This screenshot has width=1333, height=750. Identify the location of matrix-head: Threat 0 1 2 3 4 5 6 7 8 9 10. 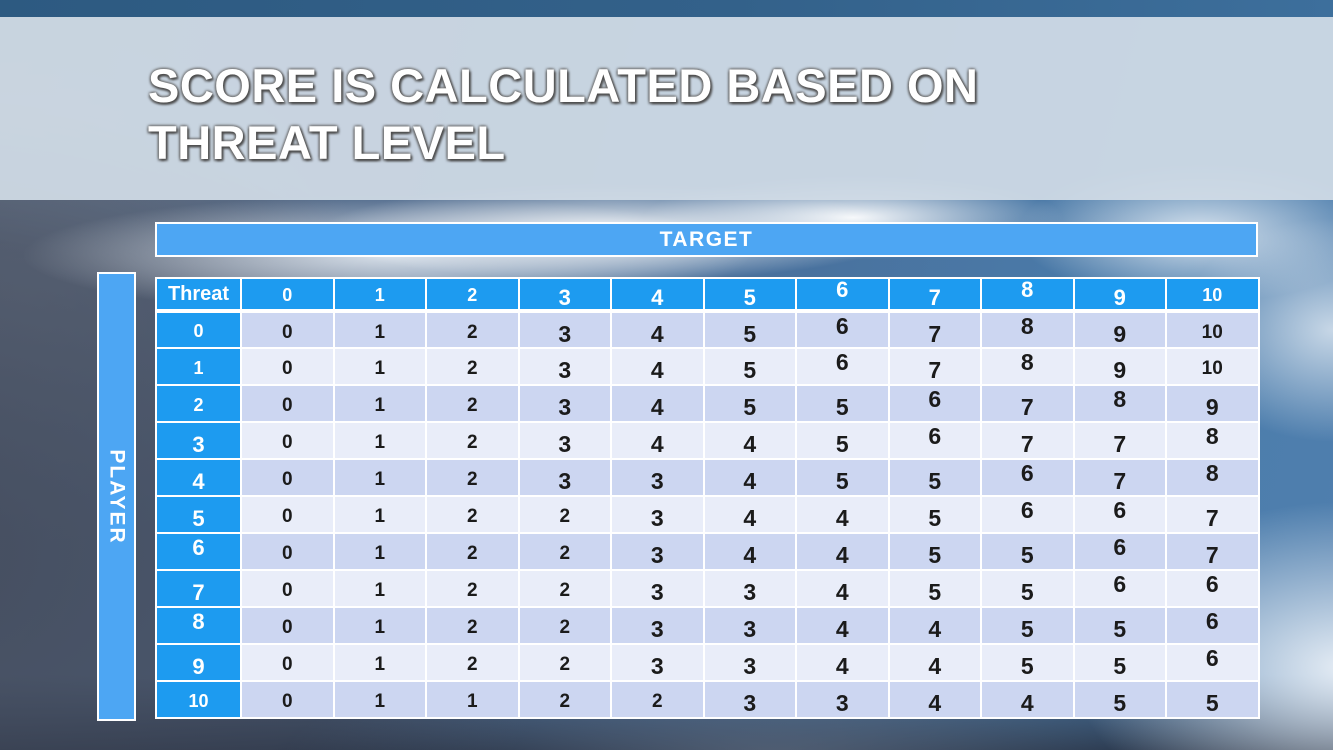
(707, 295).